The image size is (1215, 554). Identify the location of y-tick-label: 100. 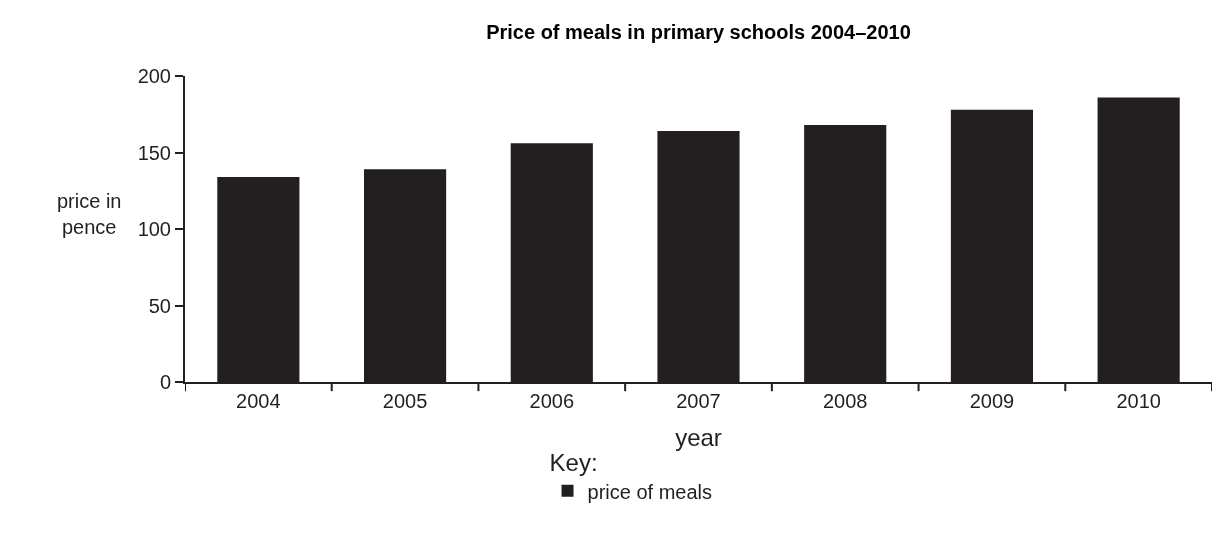
(154, 229).